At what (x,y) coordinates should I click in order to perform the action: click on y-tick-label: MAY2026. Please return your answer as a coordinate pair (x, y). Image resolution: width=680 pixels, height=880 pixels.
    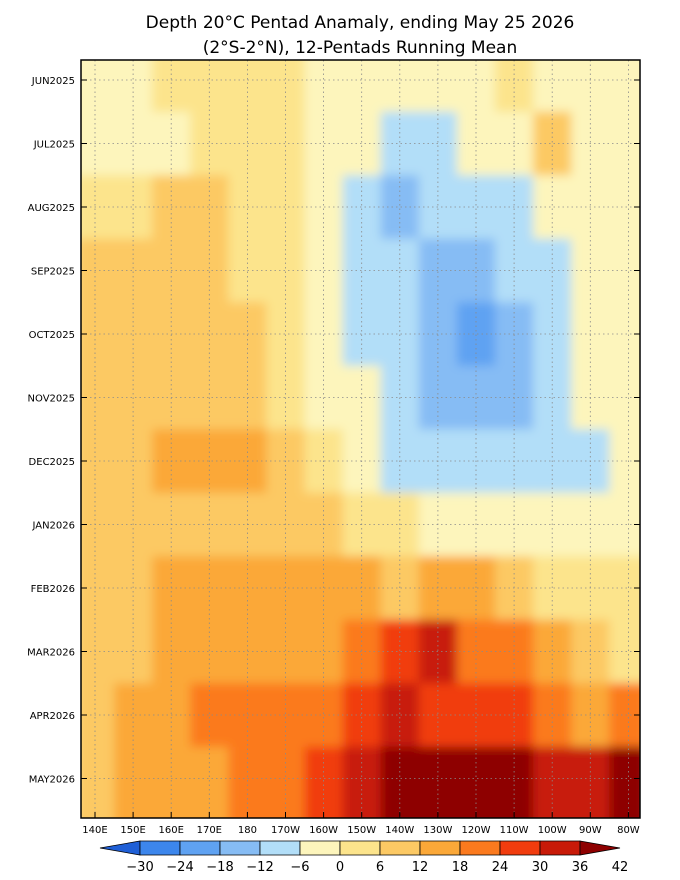
    Looking at the image, I should click on (52, 780).